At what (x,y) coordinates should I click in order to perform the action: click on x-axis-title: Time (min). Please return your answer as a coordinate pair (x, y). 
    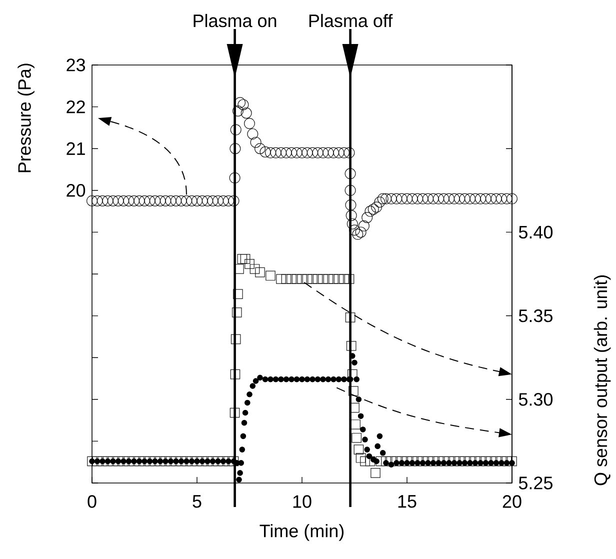
    Looking at the image, I should click on (302, 532).